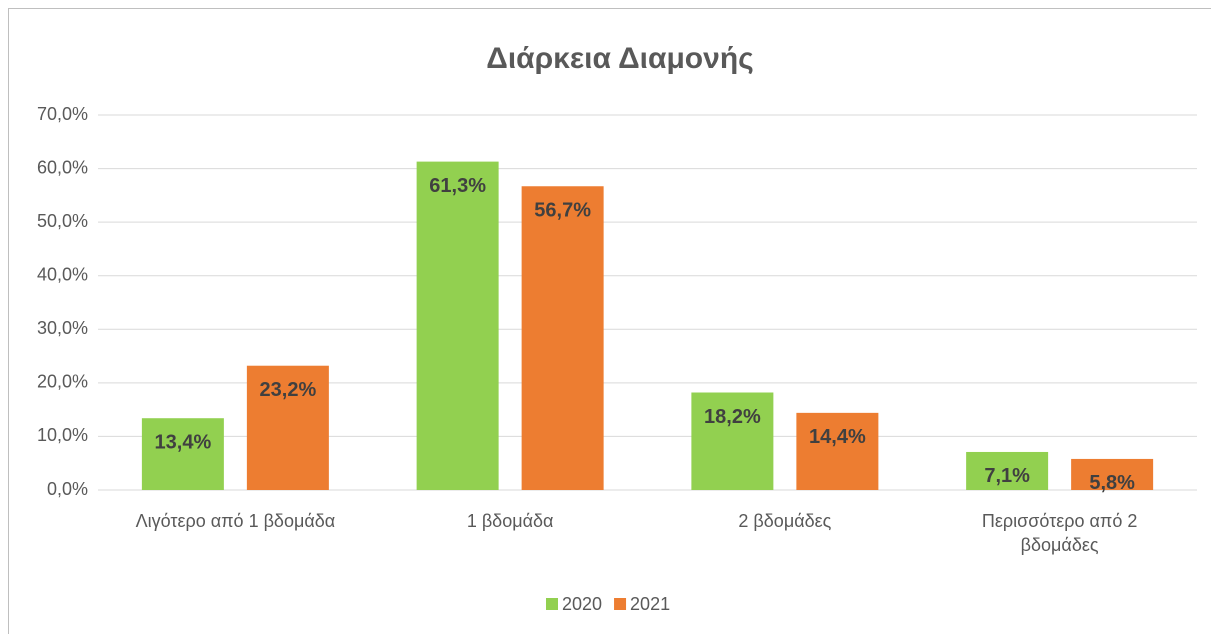 The width and height of the screenshot is (1211, 634). Describe the element at coordinates (785, 521) in the screenshot. I see `x-tick-label: 2 βδομάδες` at that location.